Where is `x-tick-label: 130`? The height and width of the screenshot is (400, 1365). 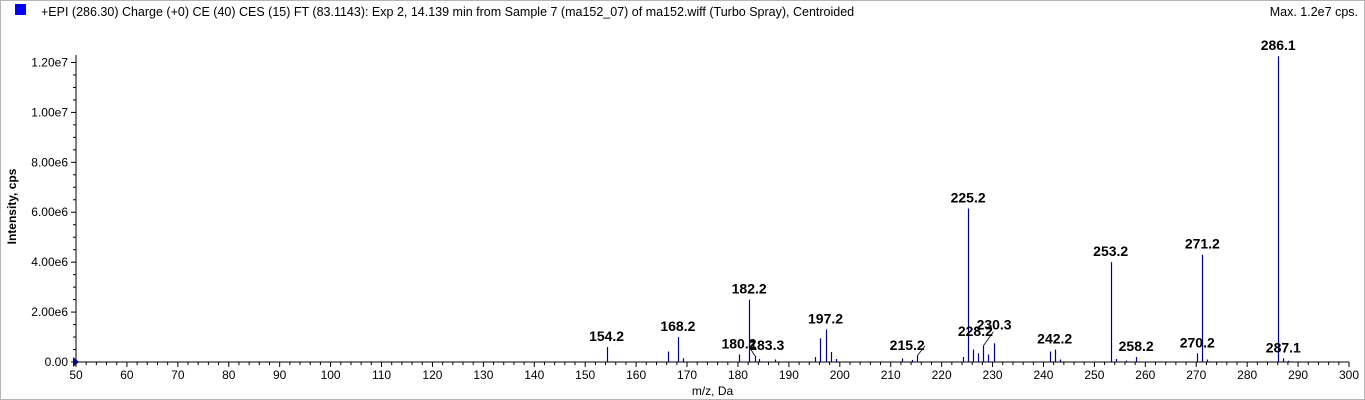
x-tick-label: 130 is located at coordinates (483, 375).